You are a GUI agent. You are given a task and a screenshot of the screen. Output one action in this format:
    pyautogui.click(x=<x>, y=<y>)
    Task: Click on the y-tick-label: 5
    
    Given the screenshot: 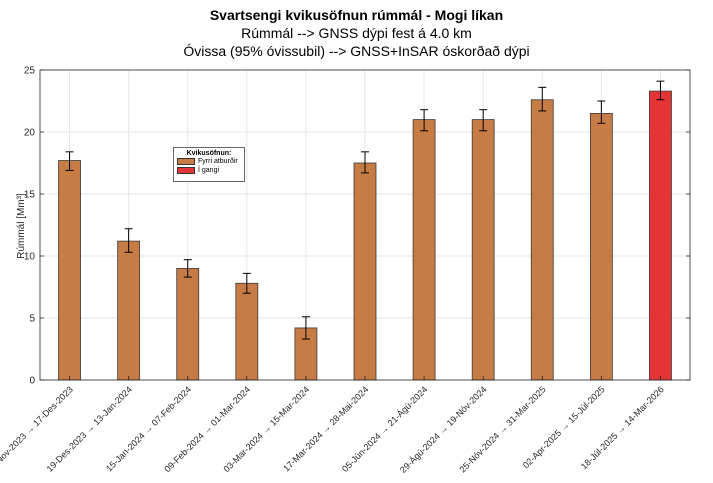 What is the action you would take?
    pyautogui.click(x=32, y=319)
    